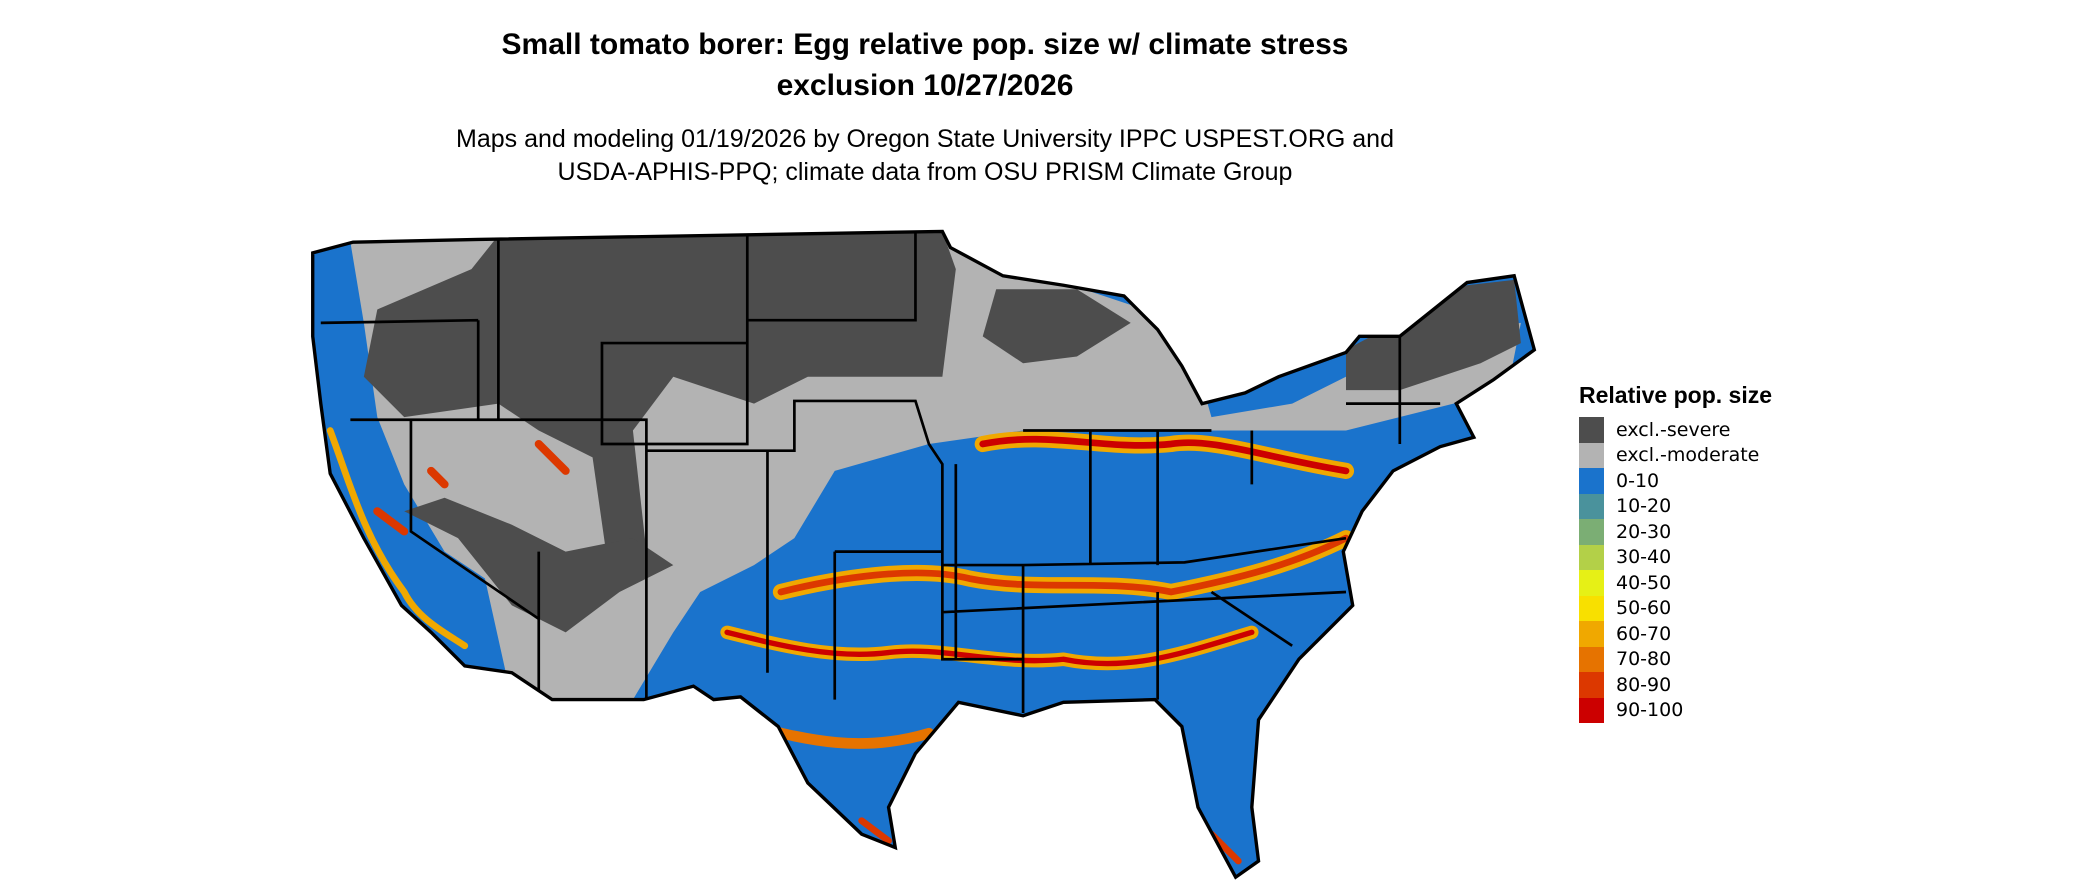  I want to click on map-title-line2: exclusion 10/27/2026, so click(925, 85).